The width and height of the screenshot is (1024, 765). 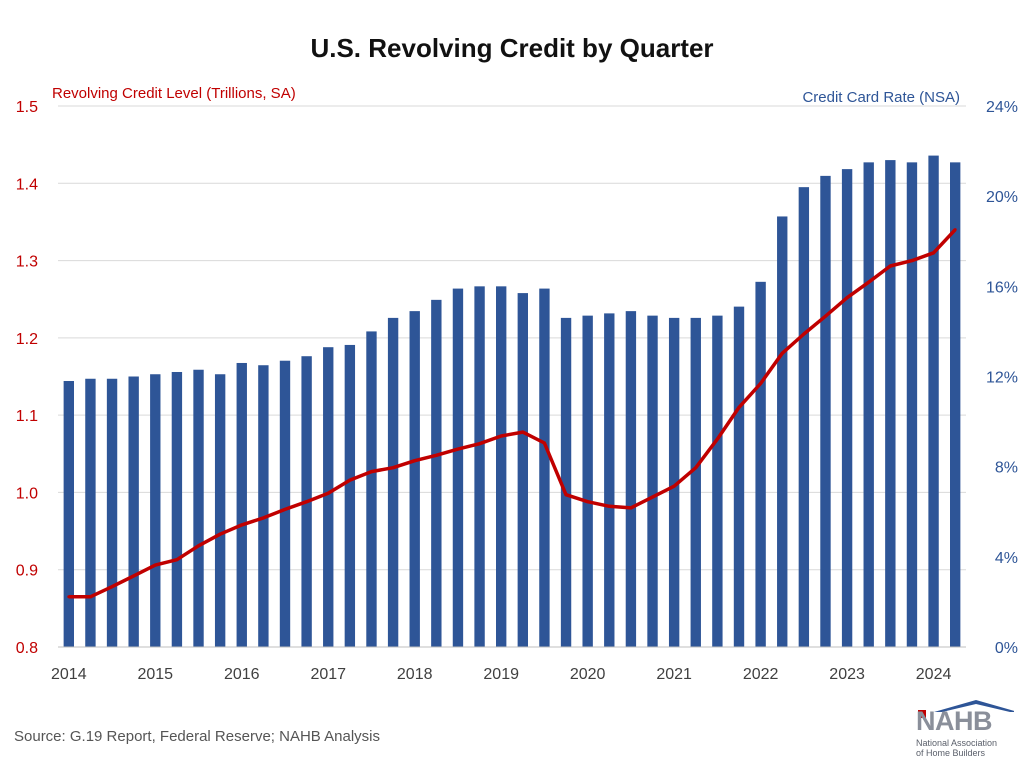 What do you see at coordinates (512, 48) in the screenshot?
I see `chart-title: U.S. Revolving Credit by Quarter` at bounding box center [512, 48].